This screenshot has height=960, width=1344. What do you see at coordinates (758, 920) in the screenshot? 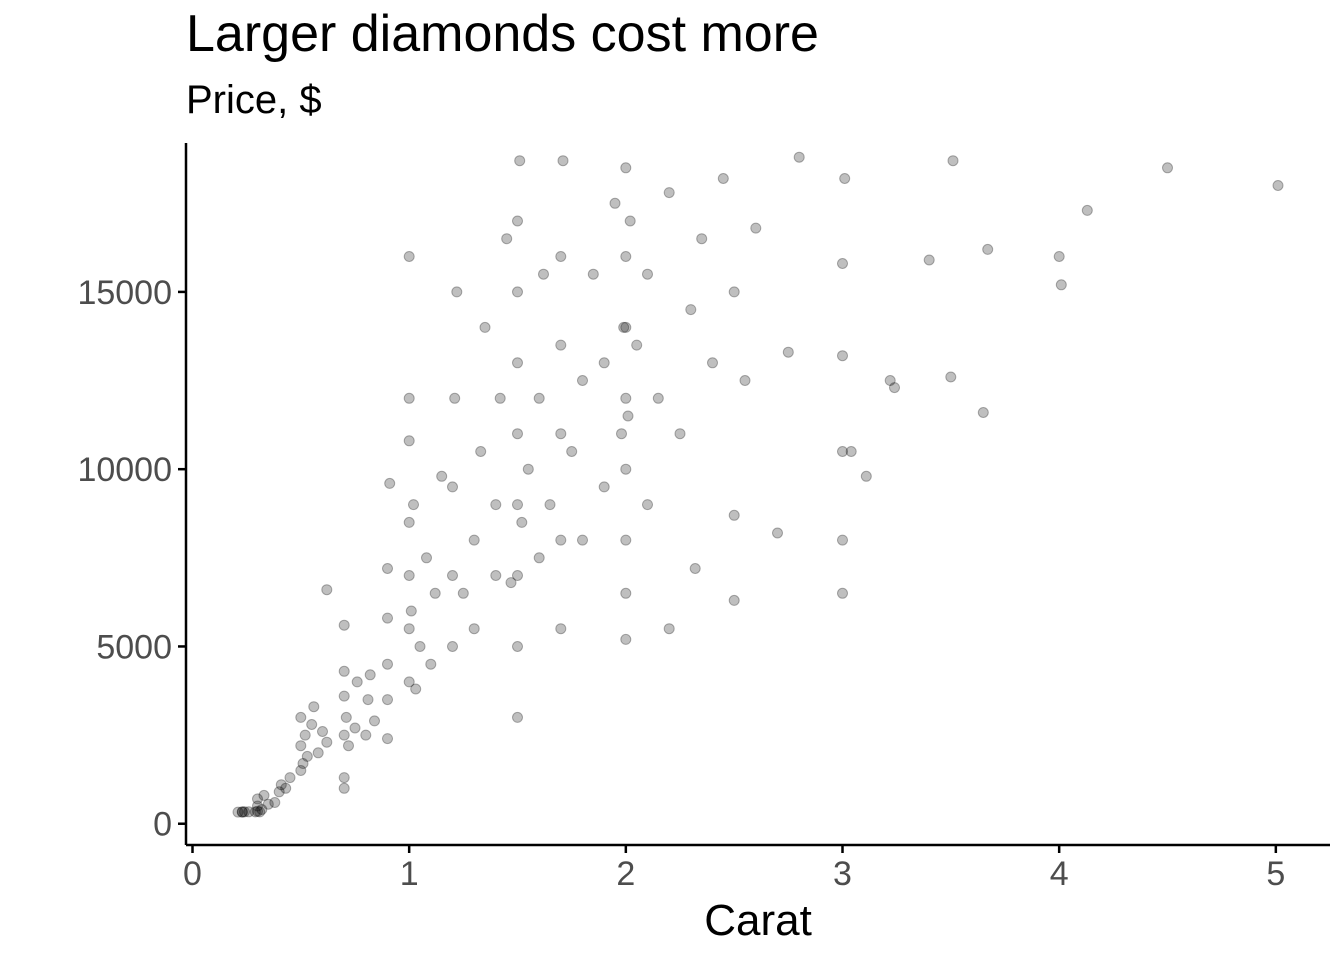
I see `x-axis-title: Carat` at bounding box center [758, 920].